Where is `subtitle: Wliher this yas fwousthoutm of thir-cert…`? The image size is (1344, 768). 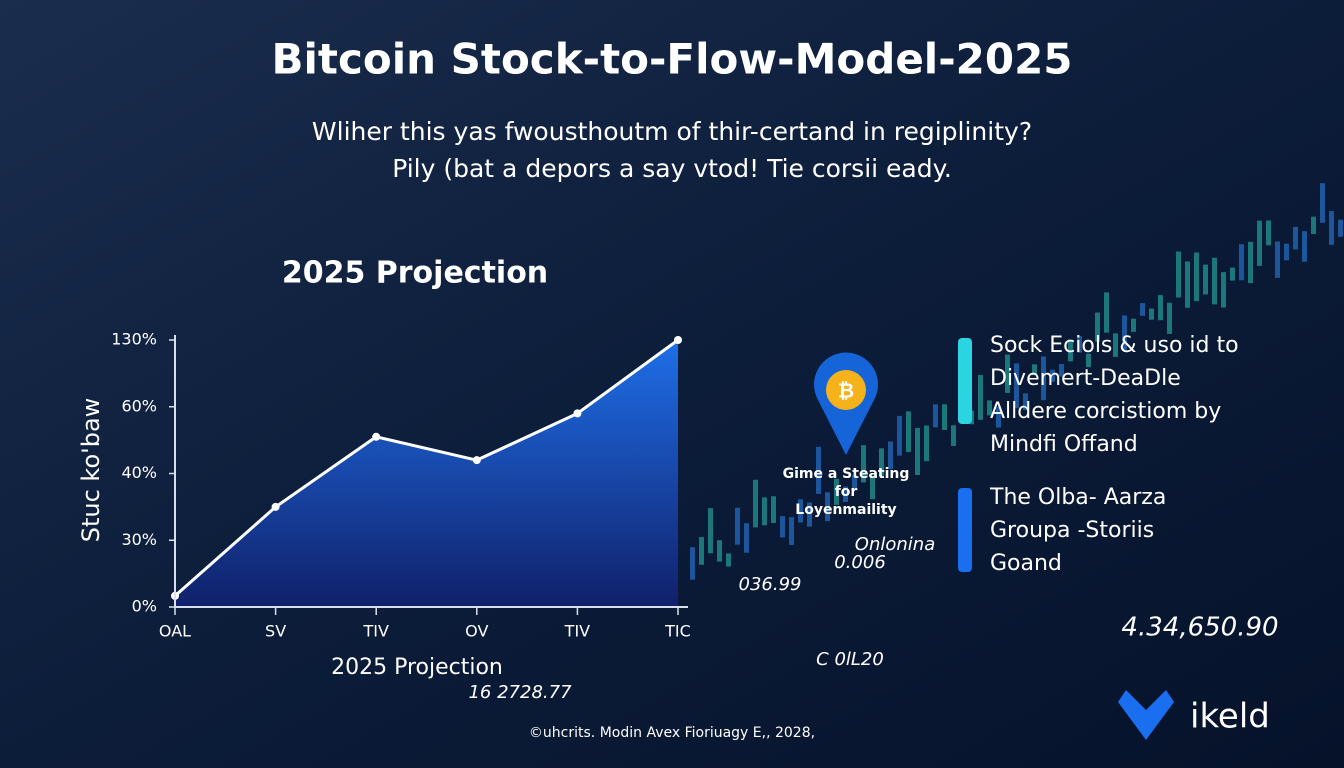
subtitle: Wliher this yas fwousthoutm of thir-cert… is located at coordinates (672, 131).